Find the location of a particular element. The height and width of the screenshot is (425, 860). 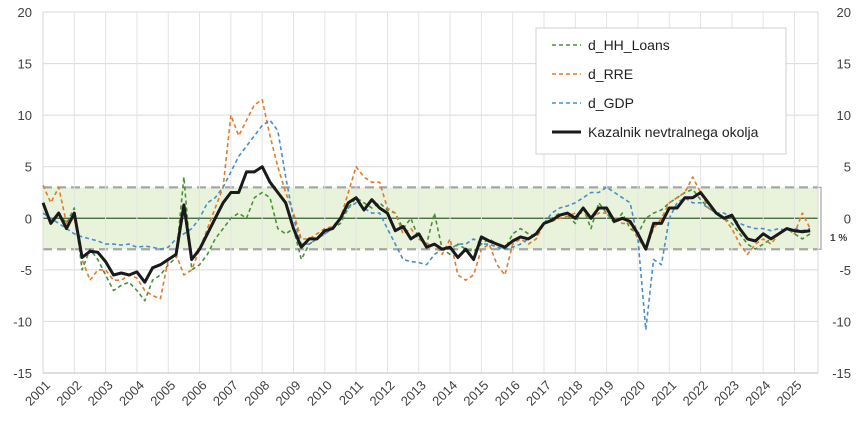

x-tick-label: 2017 is located at coordinates (538, 393).